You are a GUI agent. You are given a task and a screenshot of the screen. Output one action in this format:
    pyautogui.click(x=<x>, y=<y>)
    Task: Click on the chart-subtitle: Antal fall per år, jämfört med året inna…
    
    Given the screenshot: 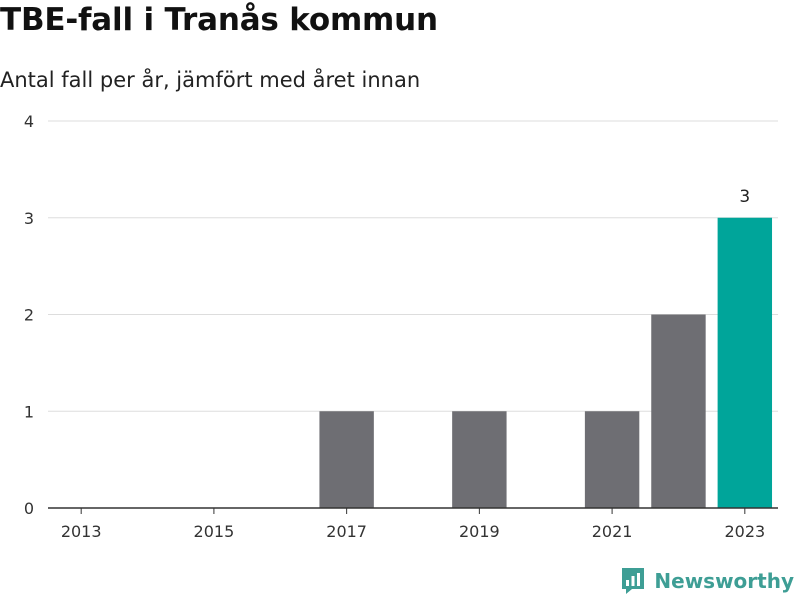 What is the action you would take?
    pyautogui.click(x=210, y=80)
    